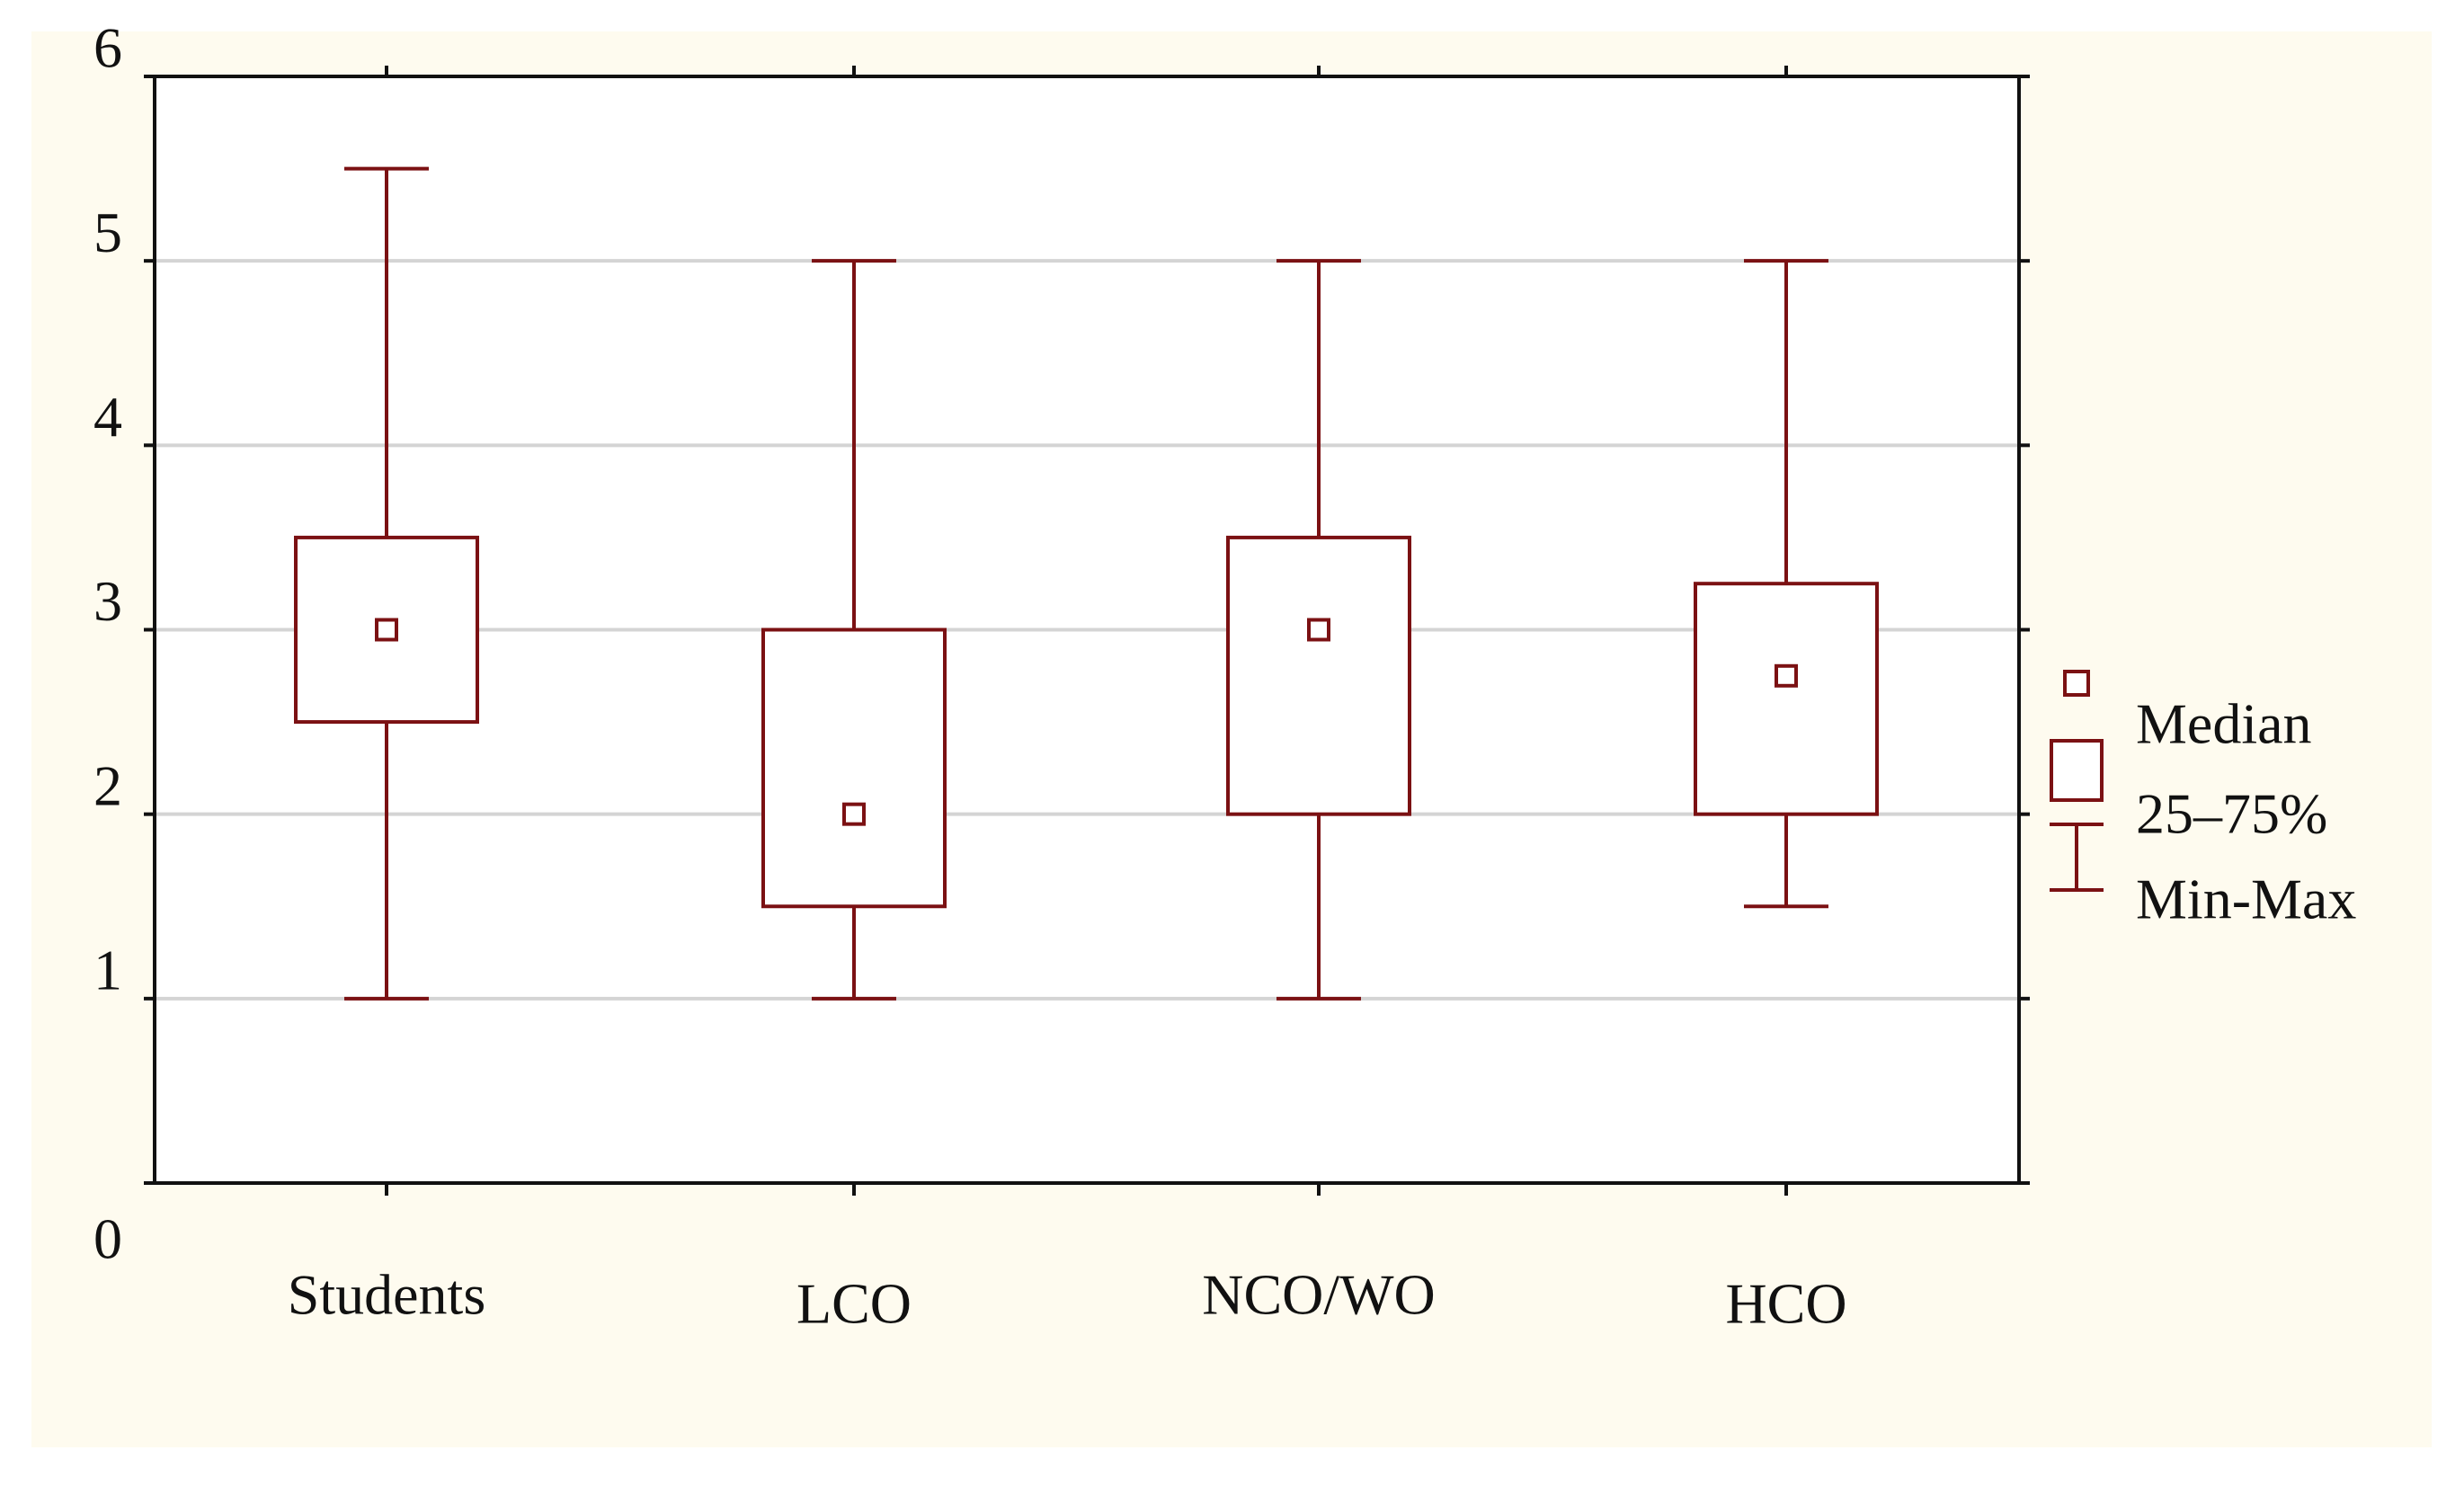 The image size is (2464, 1486). I want to click on x-category-label: NCO/WO, so click(1319, 1295).